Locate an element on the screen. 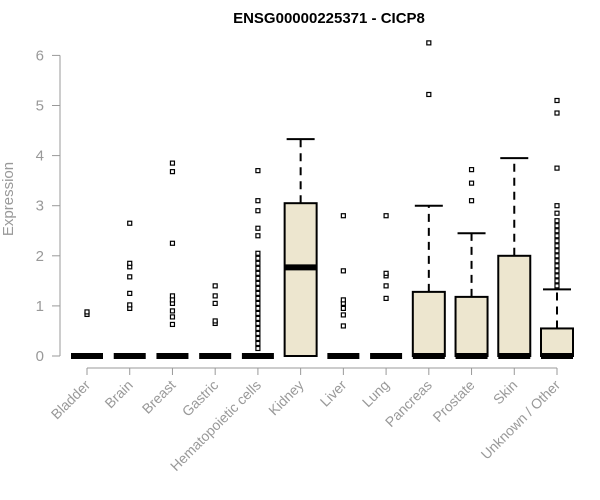  y-axis-label: Expression is located at coordinates (8, 199).